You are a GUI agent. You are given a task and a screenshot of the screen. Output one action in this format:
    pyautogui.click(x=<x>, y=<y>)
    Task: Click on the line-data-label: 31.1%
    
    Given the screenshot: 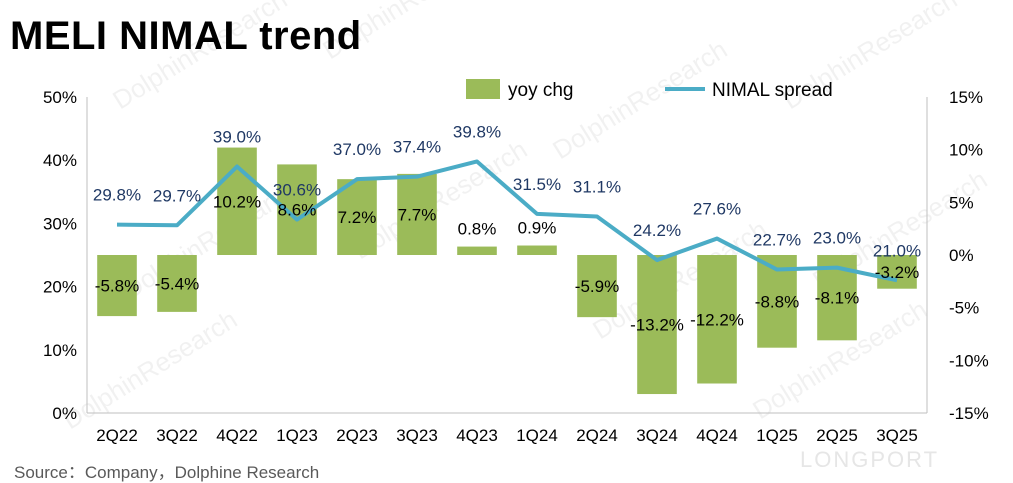 What is the action you would take?
    pyautogui.click(x=597, y=186)
    